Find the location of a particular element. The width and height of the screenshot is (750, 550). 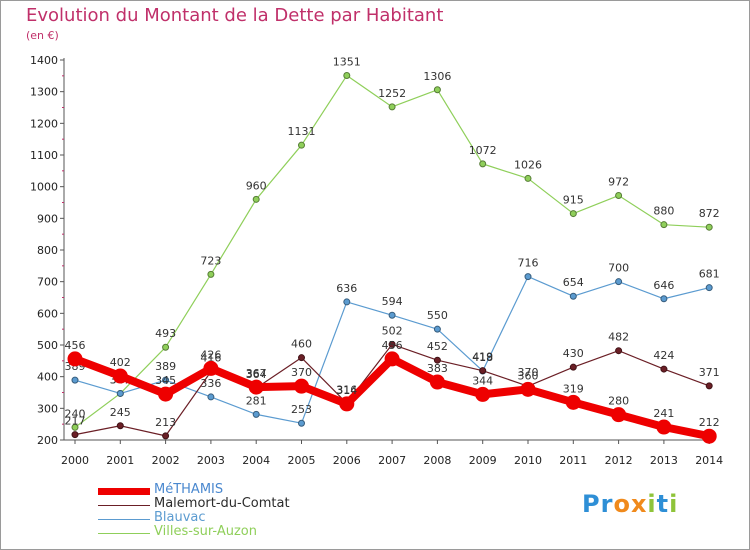

data-label: 1306 is located at coordinates (437, 76).